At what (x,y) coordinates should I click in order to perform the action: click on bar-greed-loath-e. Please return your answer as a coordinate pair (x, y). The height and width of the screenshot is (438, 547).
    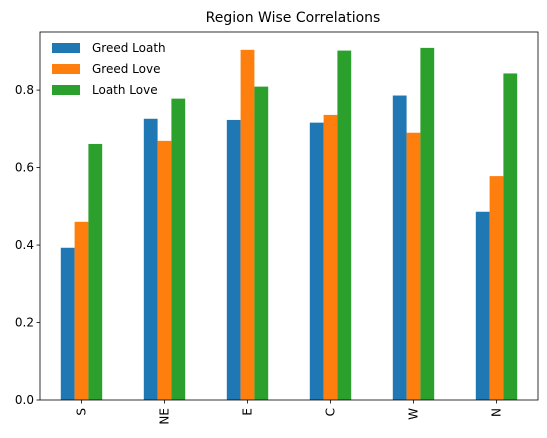
    Looking at the image, I should click on (233, 260).